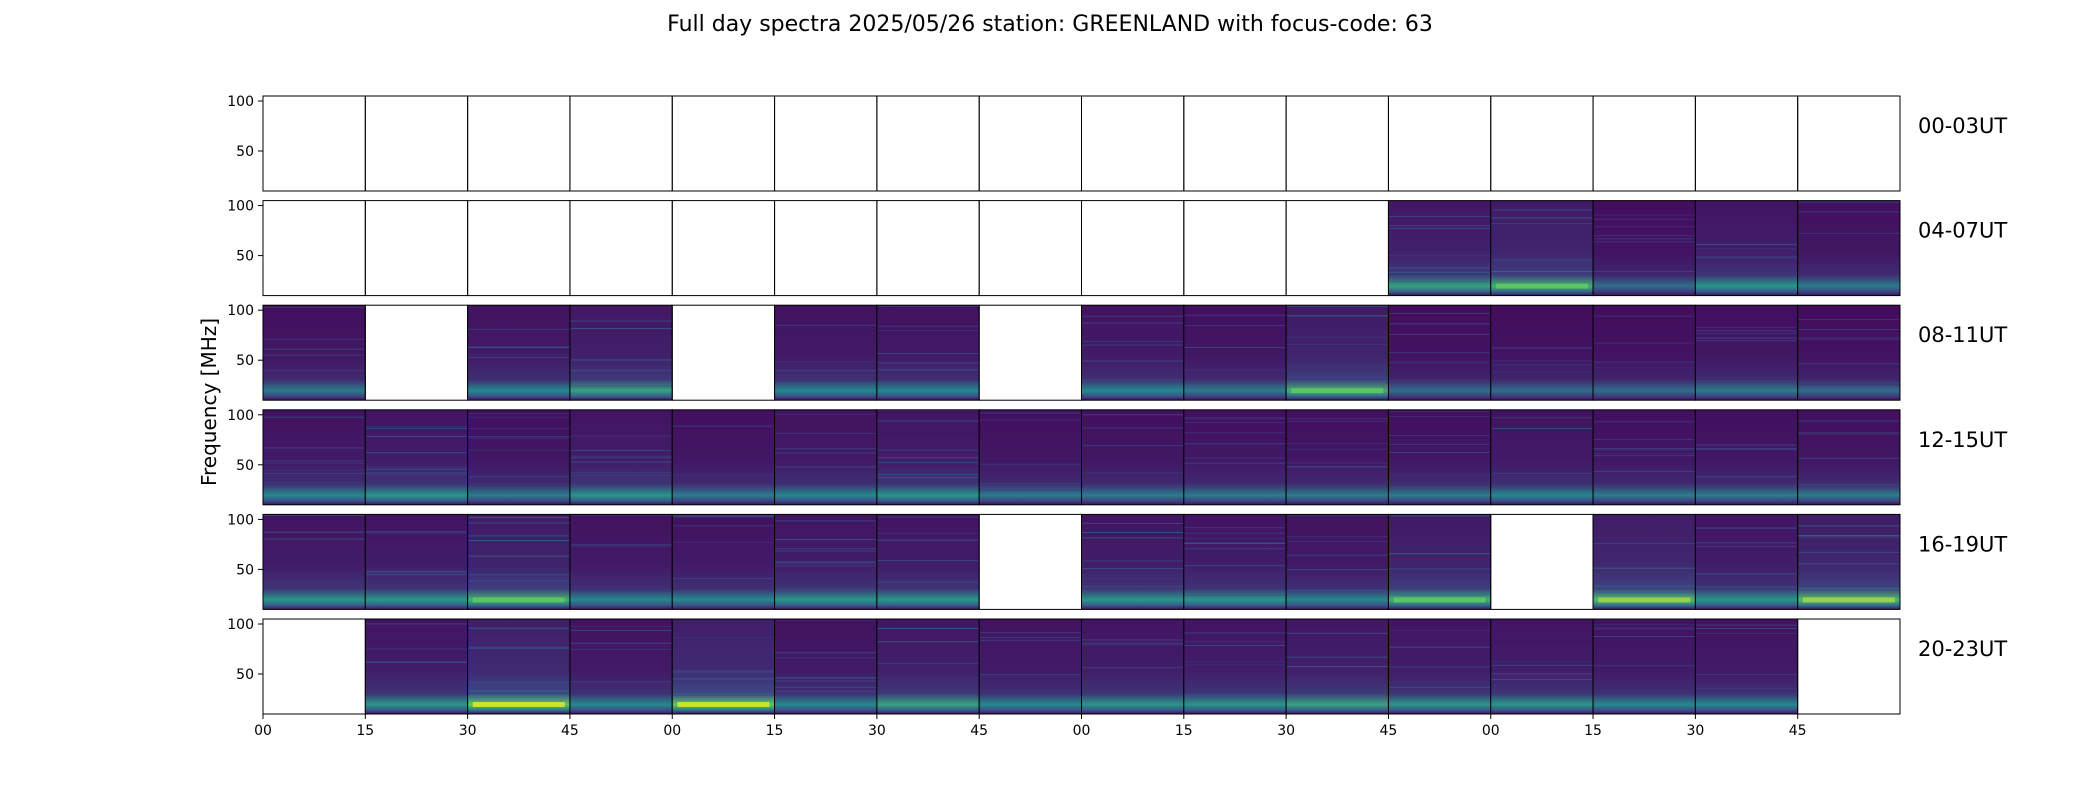  I want to click on y-tick-label: 100, so click(240, 625).